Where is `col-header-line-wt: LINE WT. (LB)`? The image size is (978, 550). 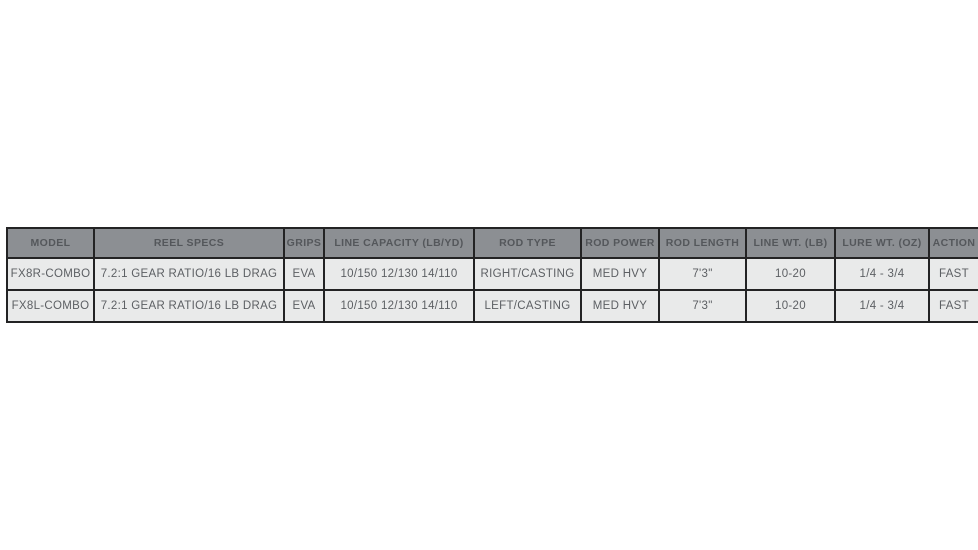
col-header-line-wt: LINE WT. (LB) is located at coordinates (790, 243).